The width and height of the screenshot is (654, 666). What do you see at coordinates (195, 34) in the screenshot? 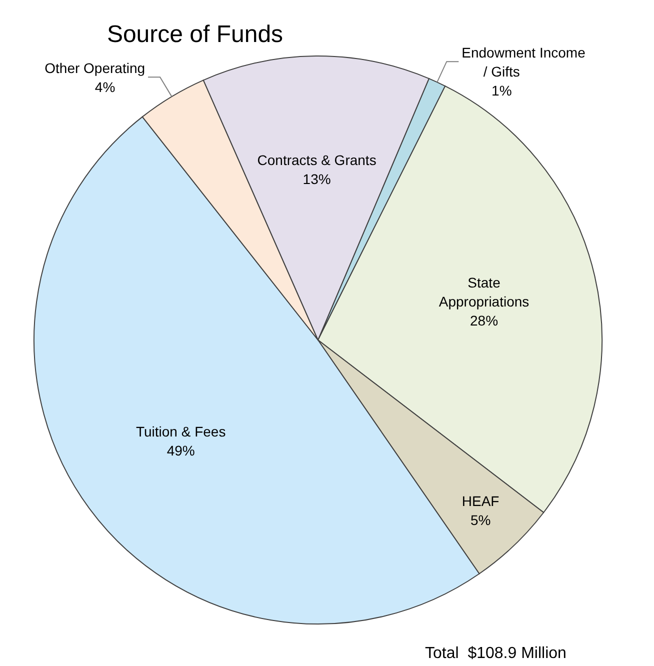
I see `chart-title: Source of Funds` at bounding box center [195, 34].